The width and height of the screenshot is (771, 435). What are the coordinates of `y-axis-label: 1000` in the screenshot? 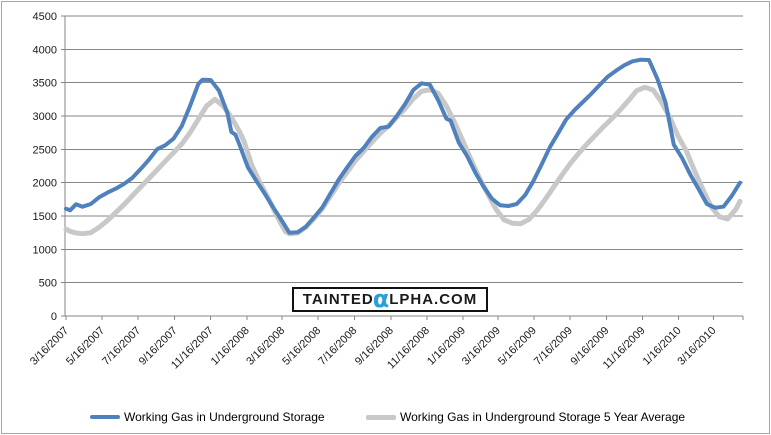 It's located at (45, 250).